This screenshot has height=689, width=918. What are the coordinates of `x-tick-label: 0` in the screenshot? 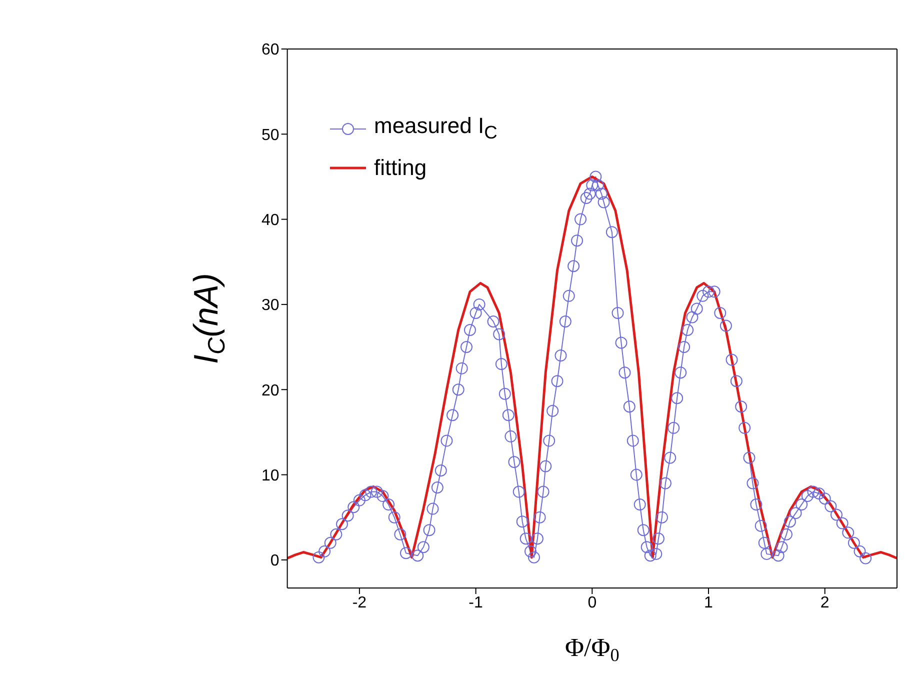 It's located at (592, 603).